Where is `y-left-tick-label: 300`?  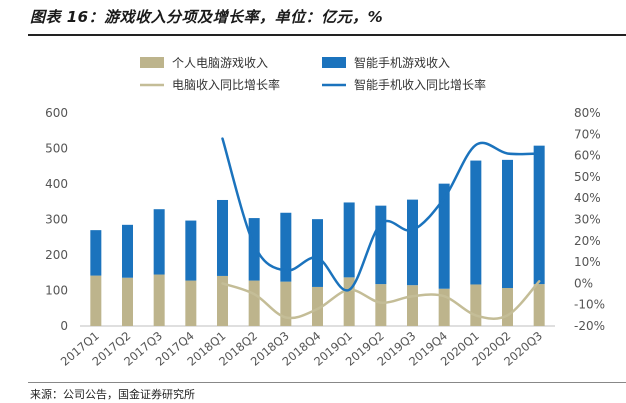 y-left-tick-label: 300 is located at coordinates (56, 220).